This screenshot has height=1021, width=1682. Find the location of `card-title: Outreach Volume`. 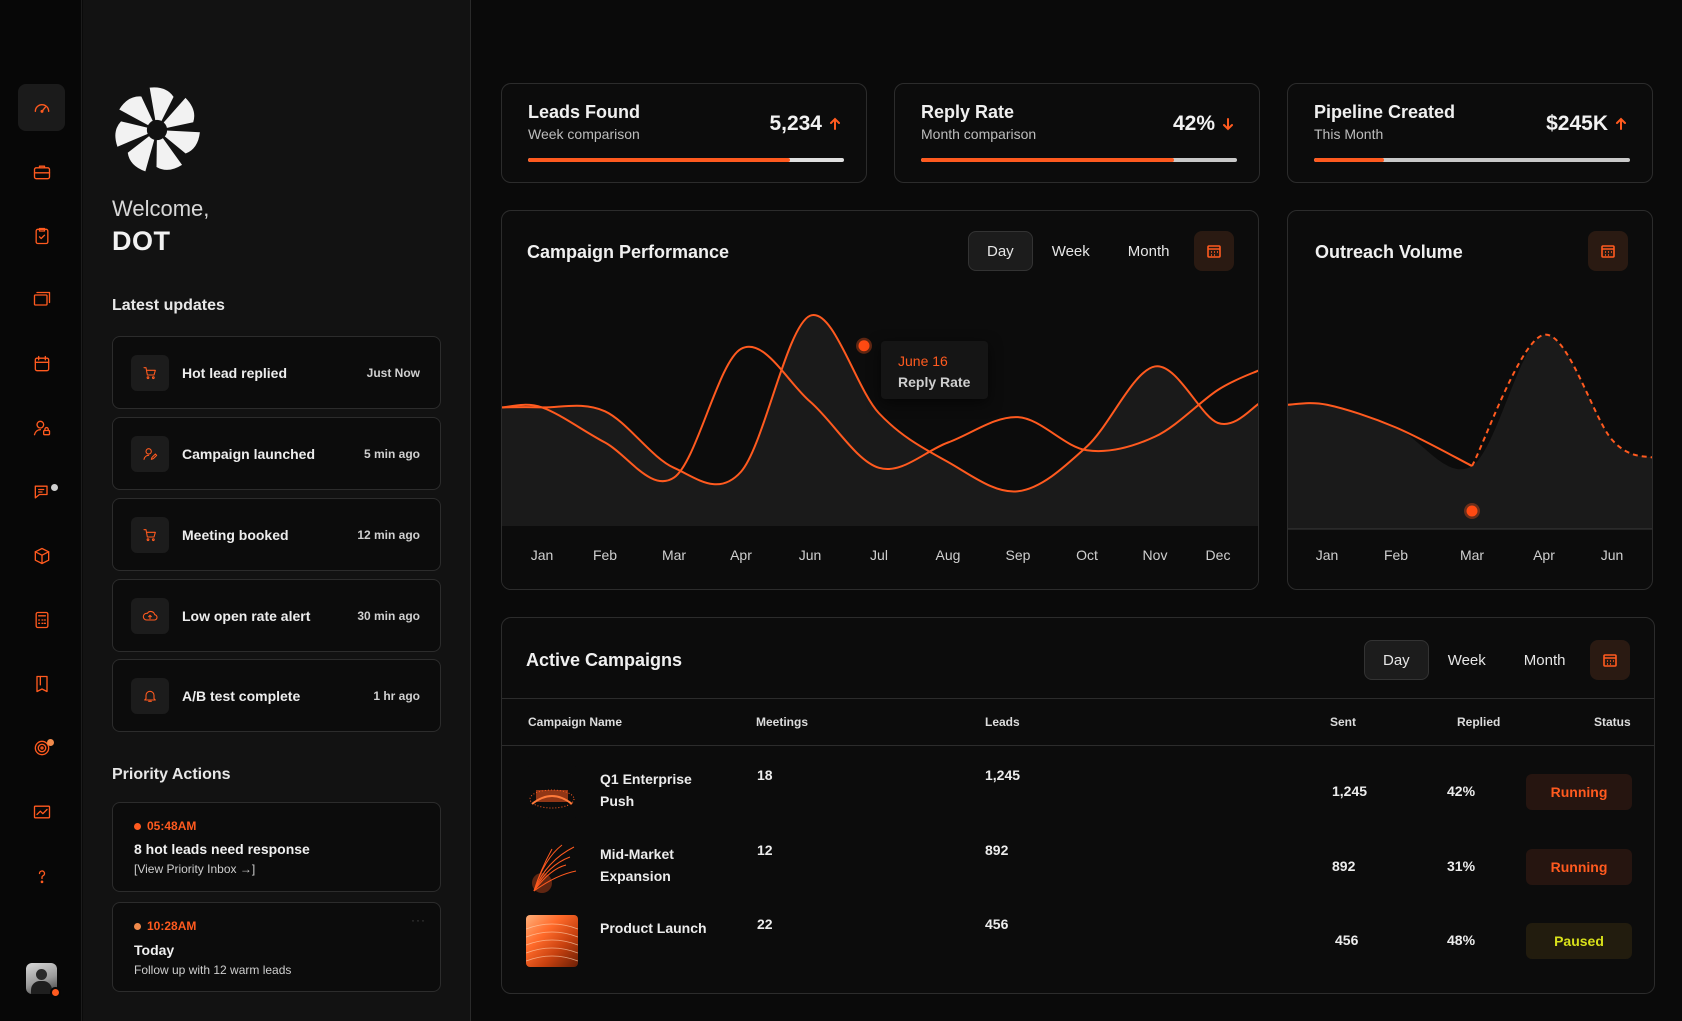

card-title: Outreach Volume is located at coordinates (1389, 252).